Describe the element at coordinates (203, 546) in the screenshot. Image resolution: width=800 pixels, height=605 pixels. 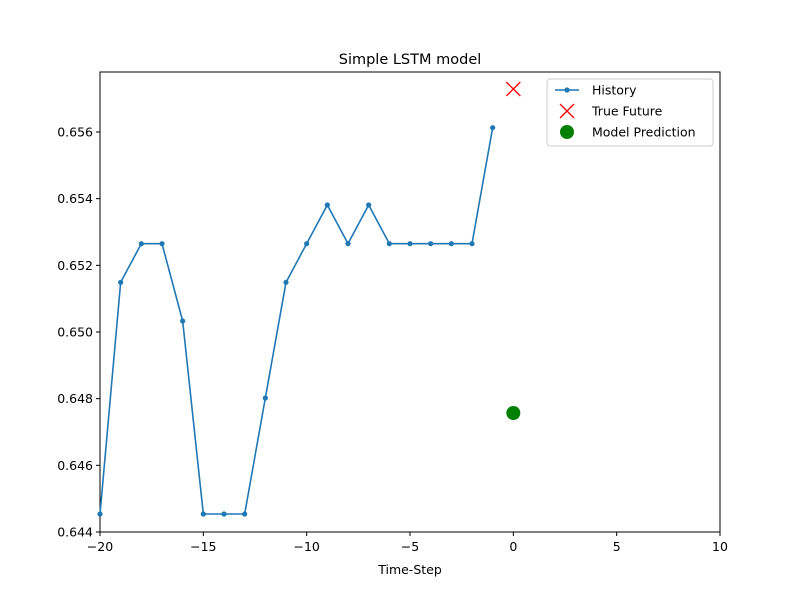
I see `x-tick-label: −15` at that location.